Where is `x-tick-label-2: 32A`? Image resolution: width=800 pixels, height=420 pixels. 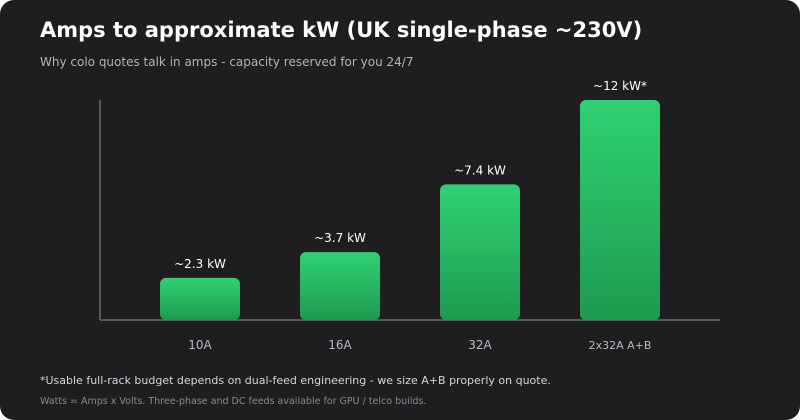 x-tick-label-2: 32A is located at coordinates (480, 345).